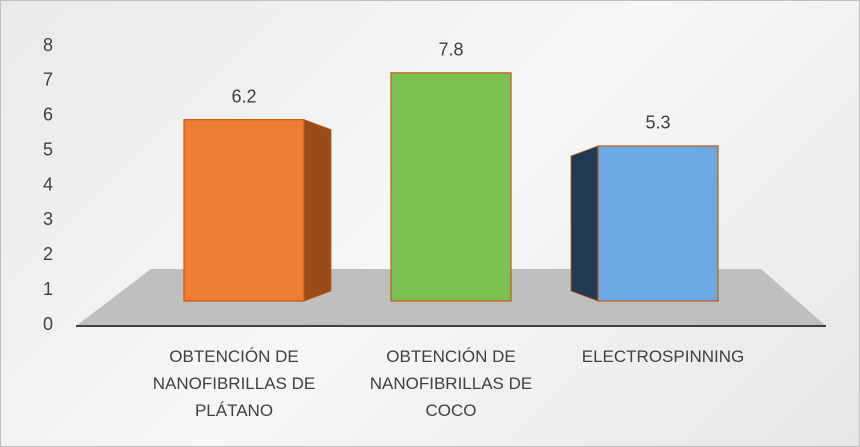 Image resolution: width=860 pixels, height=447 pixels. I want to click on y-tick-label: 0, so click(48, 324).